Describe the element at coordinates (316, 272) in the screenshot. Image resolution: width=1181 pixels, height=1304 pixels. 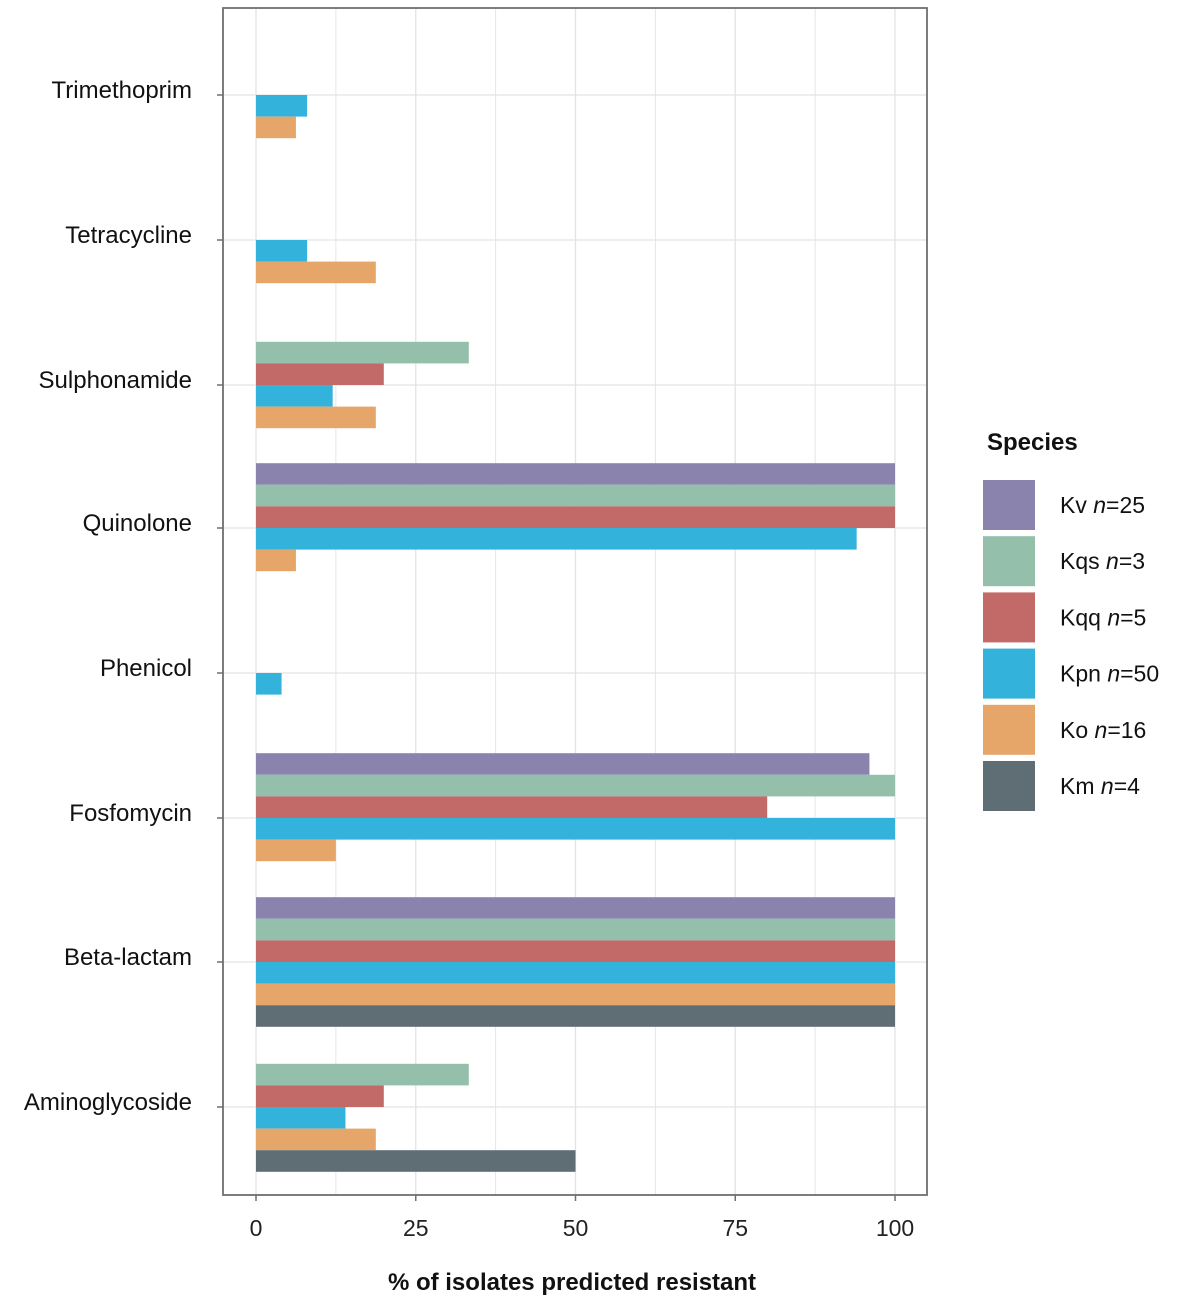
I see `bar-ko-tetracycline` at that location.